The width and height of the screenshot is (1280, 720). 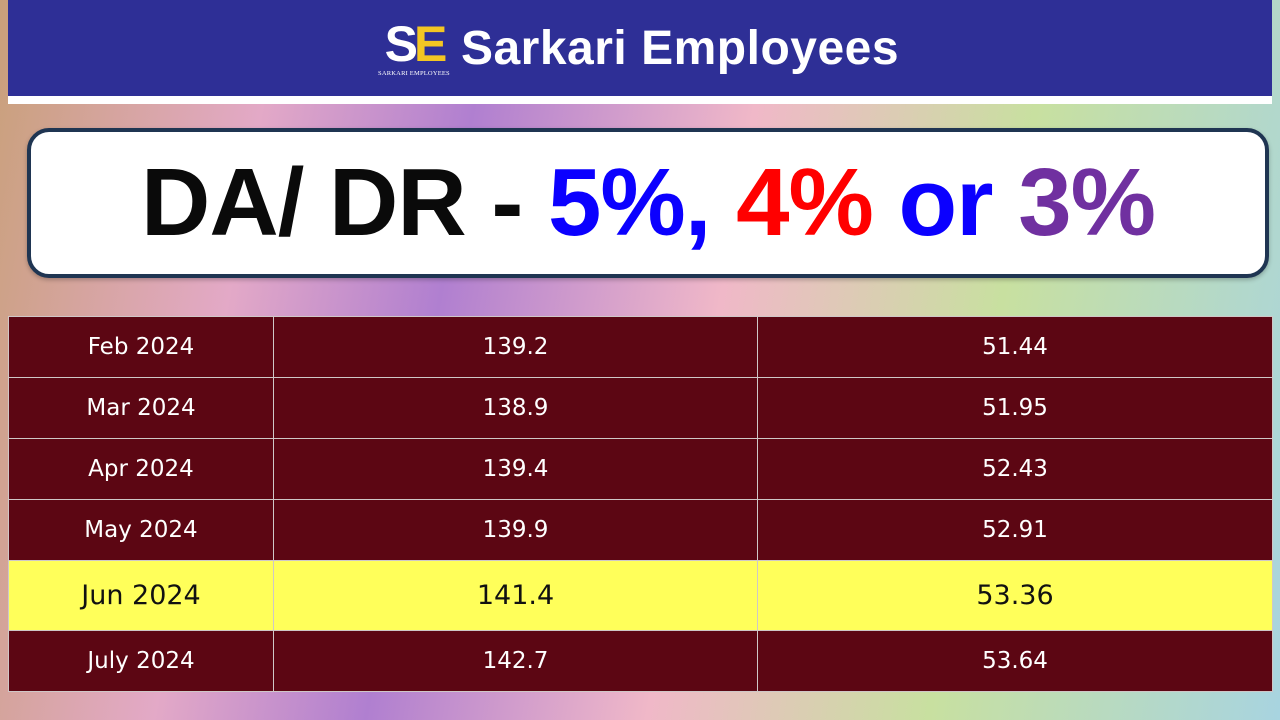 I want to click on logo-mark: SE, so click(x=416, y=44).